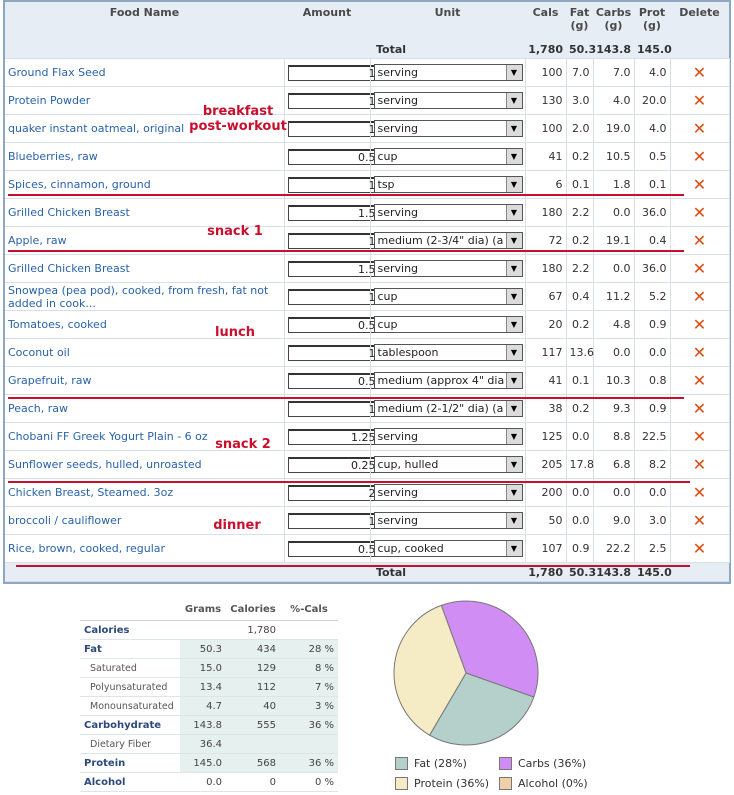 The image size is (734, 795). I want to click on unit-select: cup, hulled ▼, so click(448, 464).